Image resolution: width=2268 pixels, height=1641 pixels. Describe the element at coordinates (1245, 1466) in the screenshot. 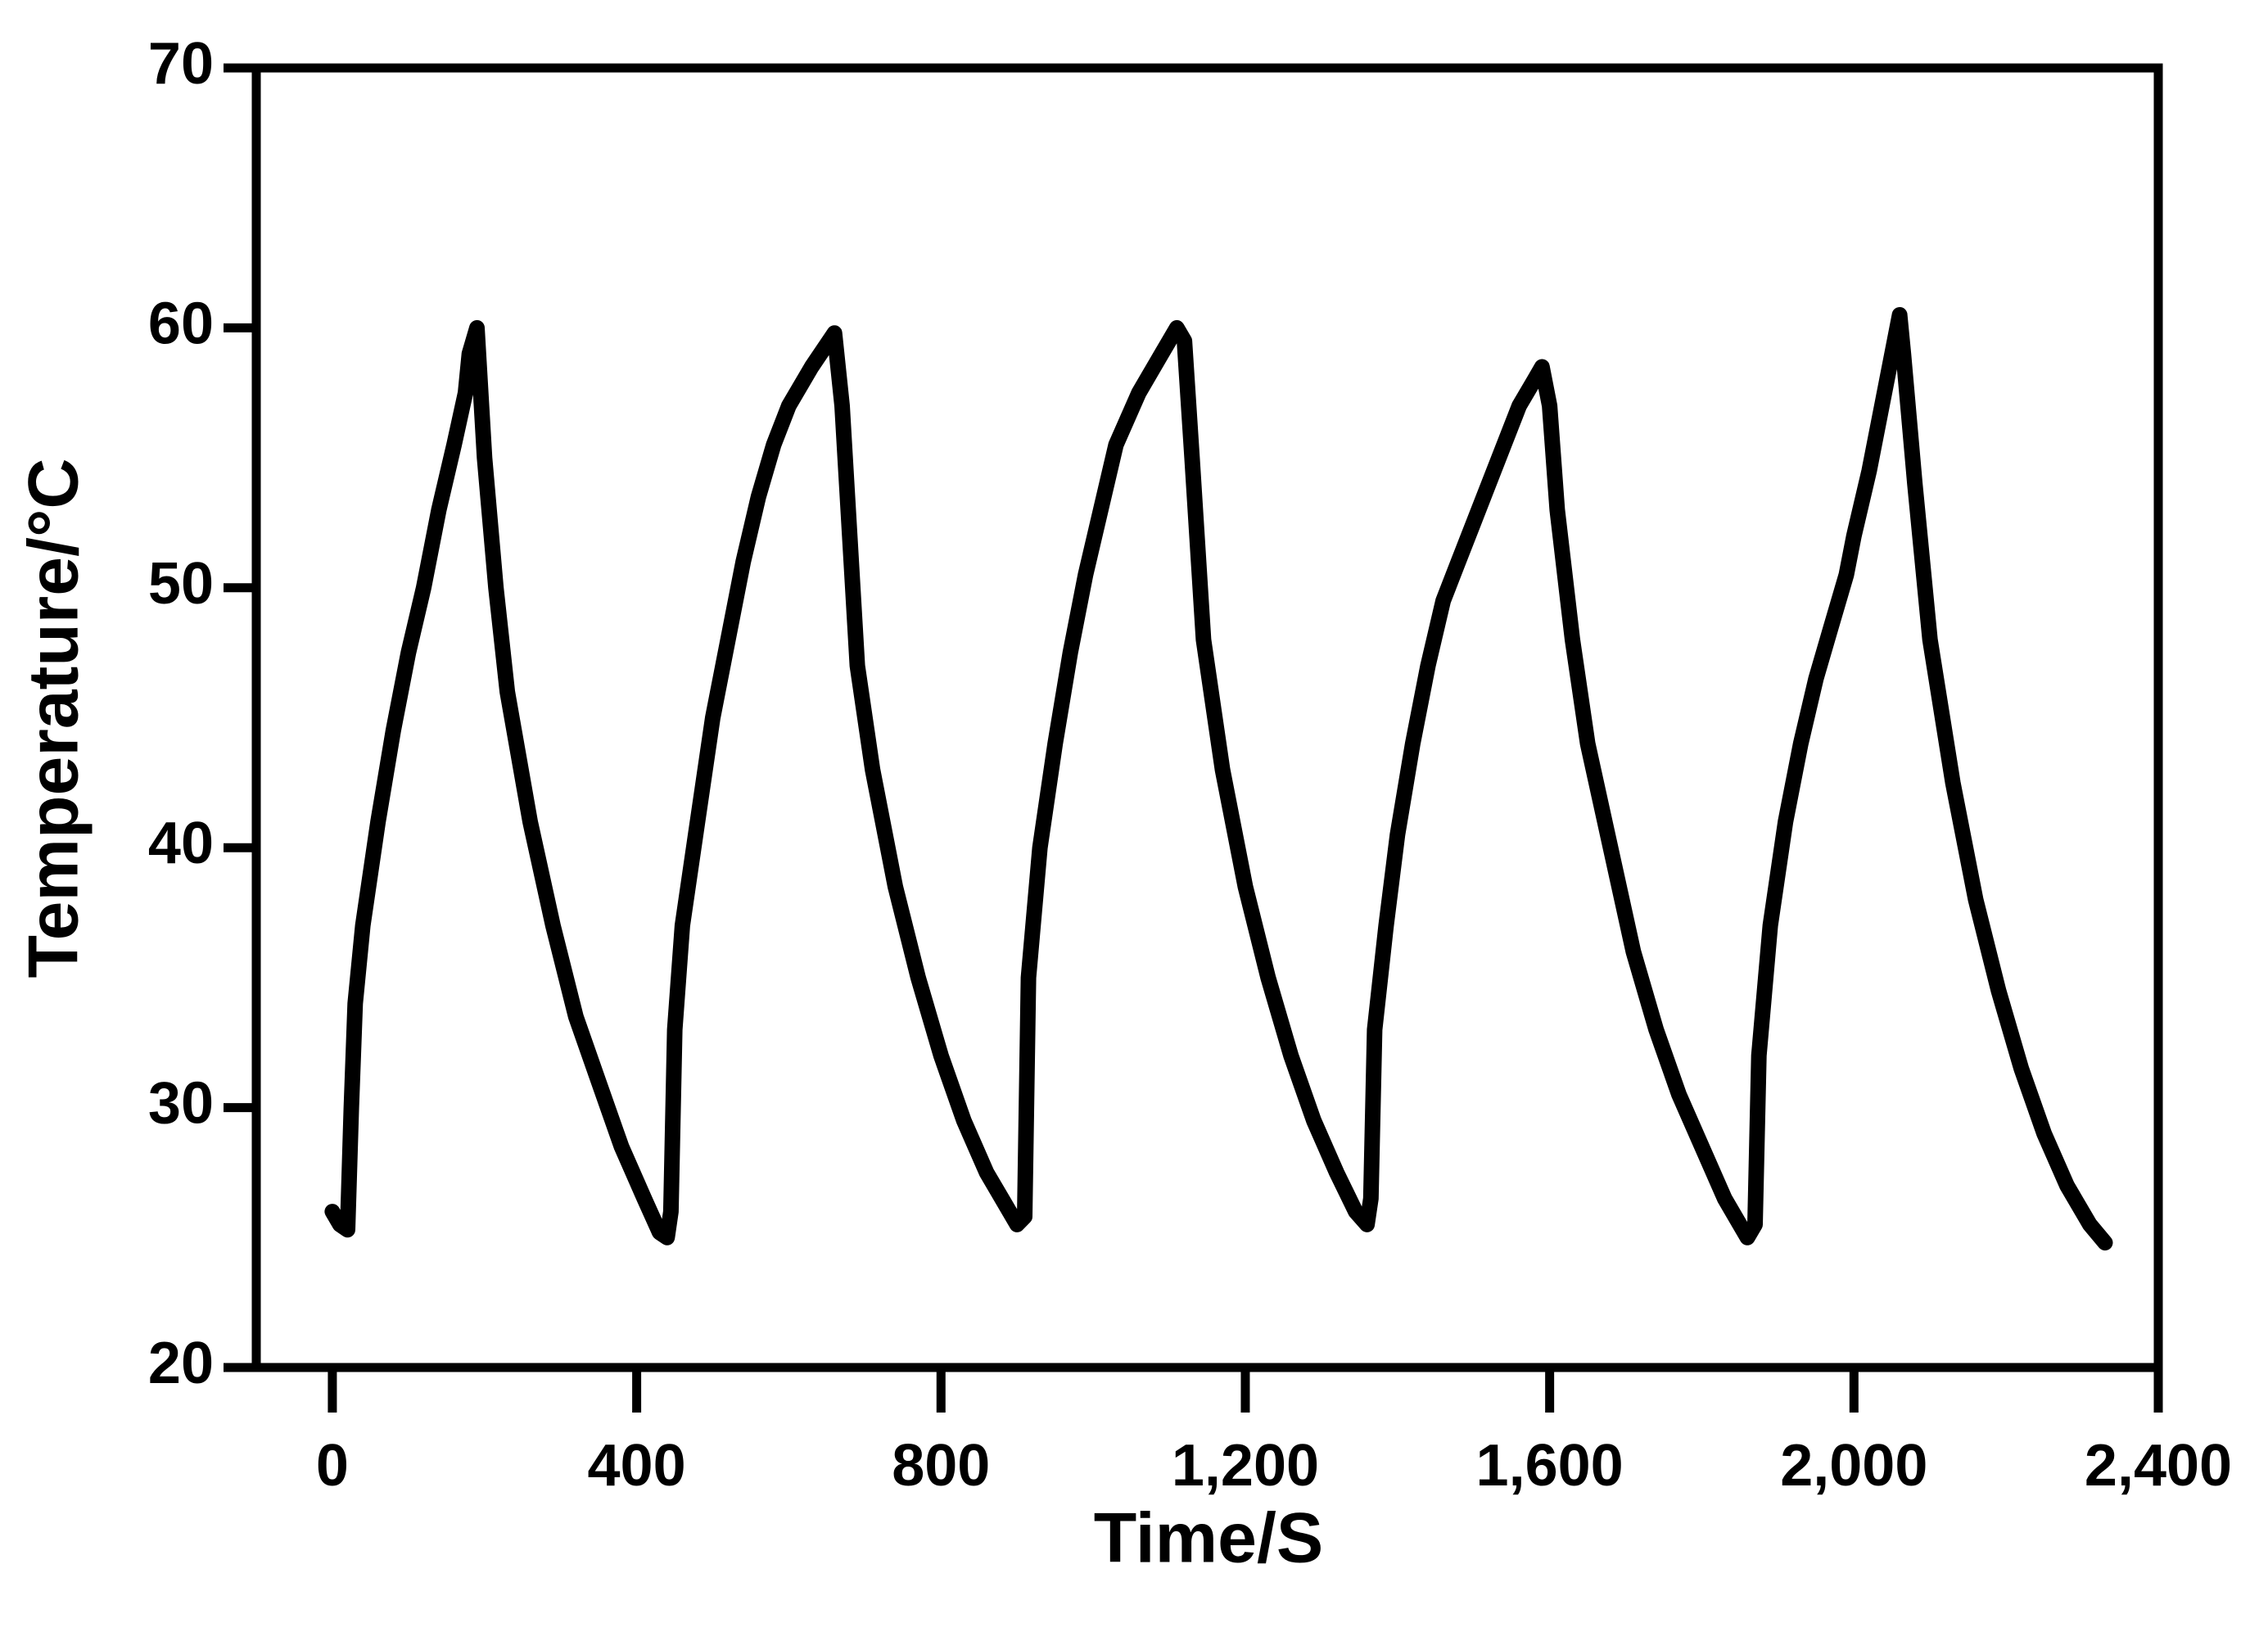

I see `x-tick-label: 1,200` at that location.